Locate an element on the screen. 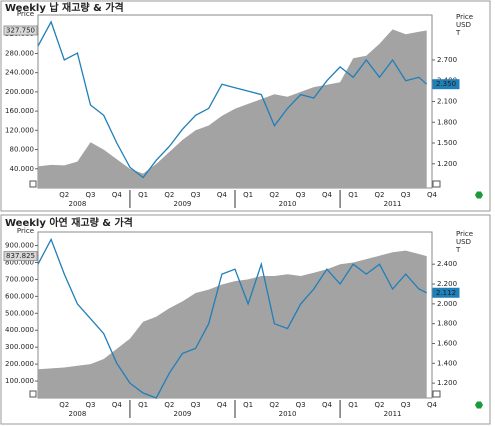  y2-tick-label: 1.500 is located at coordinates (447, 143).